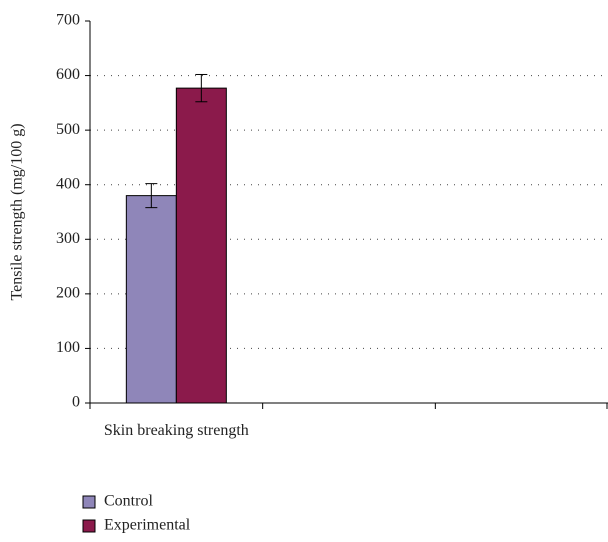  I want to click on y-tick-label: 200, so click(68, 293).